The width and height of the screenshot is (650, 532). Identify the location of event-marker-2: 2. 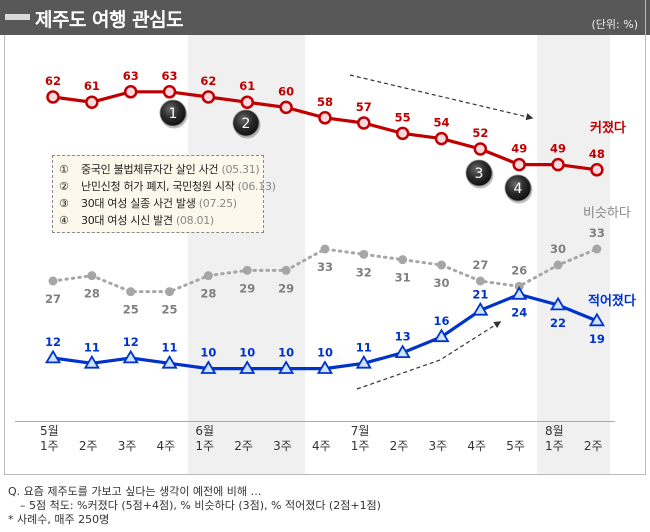
(246, 124).